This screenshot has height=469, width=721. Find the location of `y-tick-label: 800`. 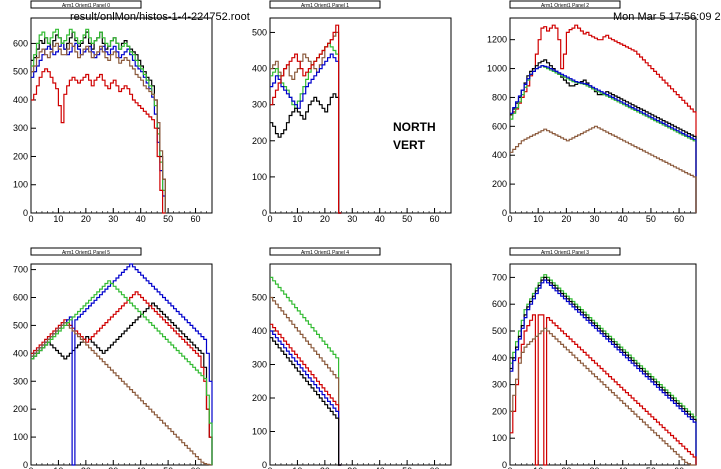

y-tick-label: 800 is located at coordinates (499, 97).